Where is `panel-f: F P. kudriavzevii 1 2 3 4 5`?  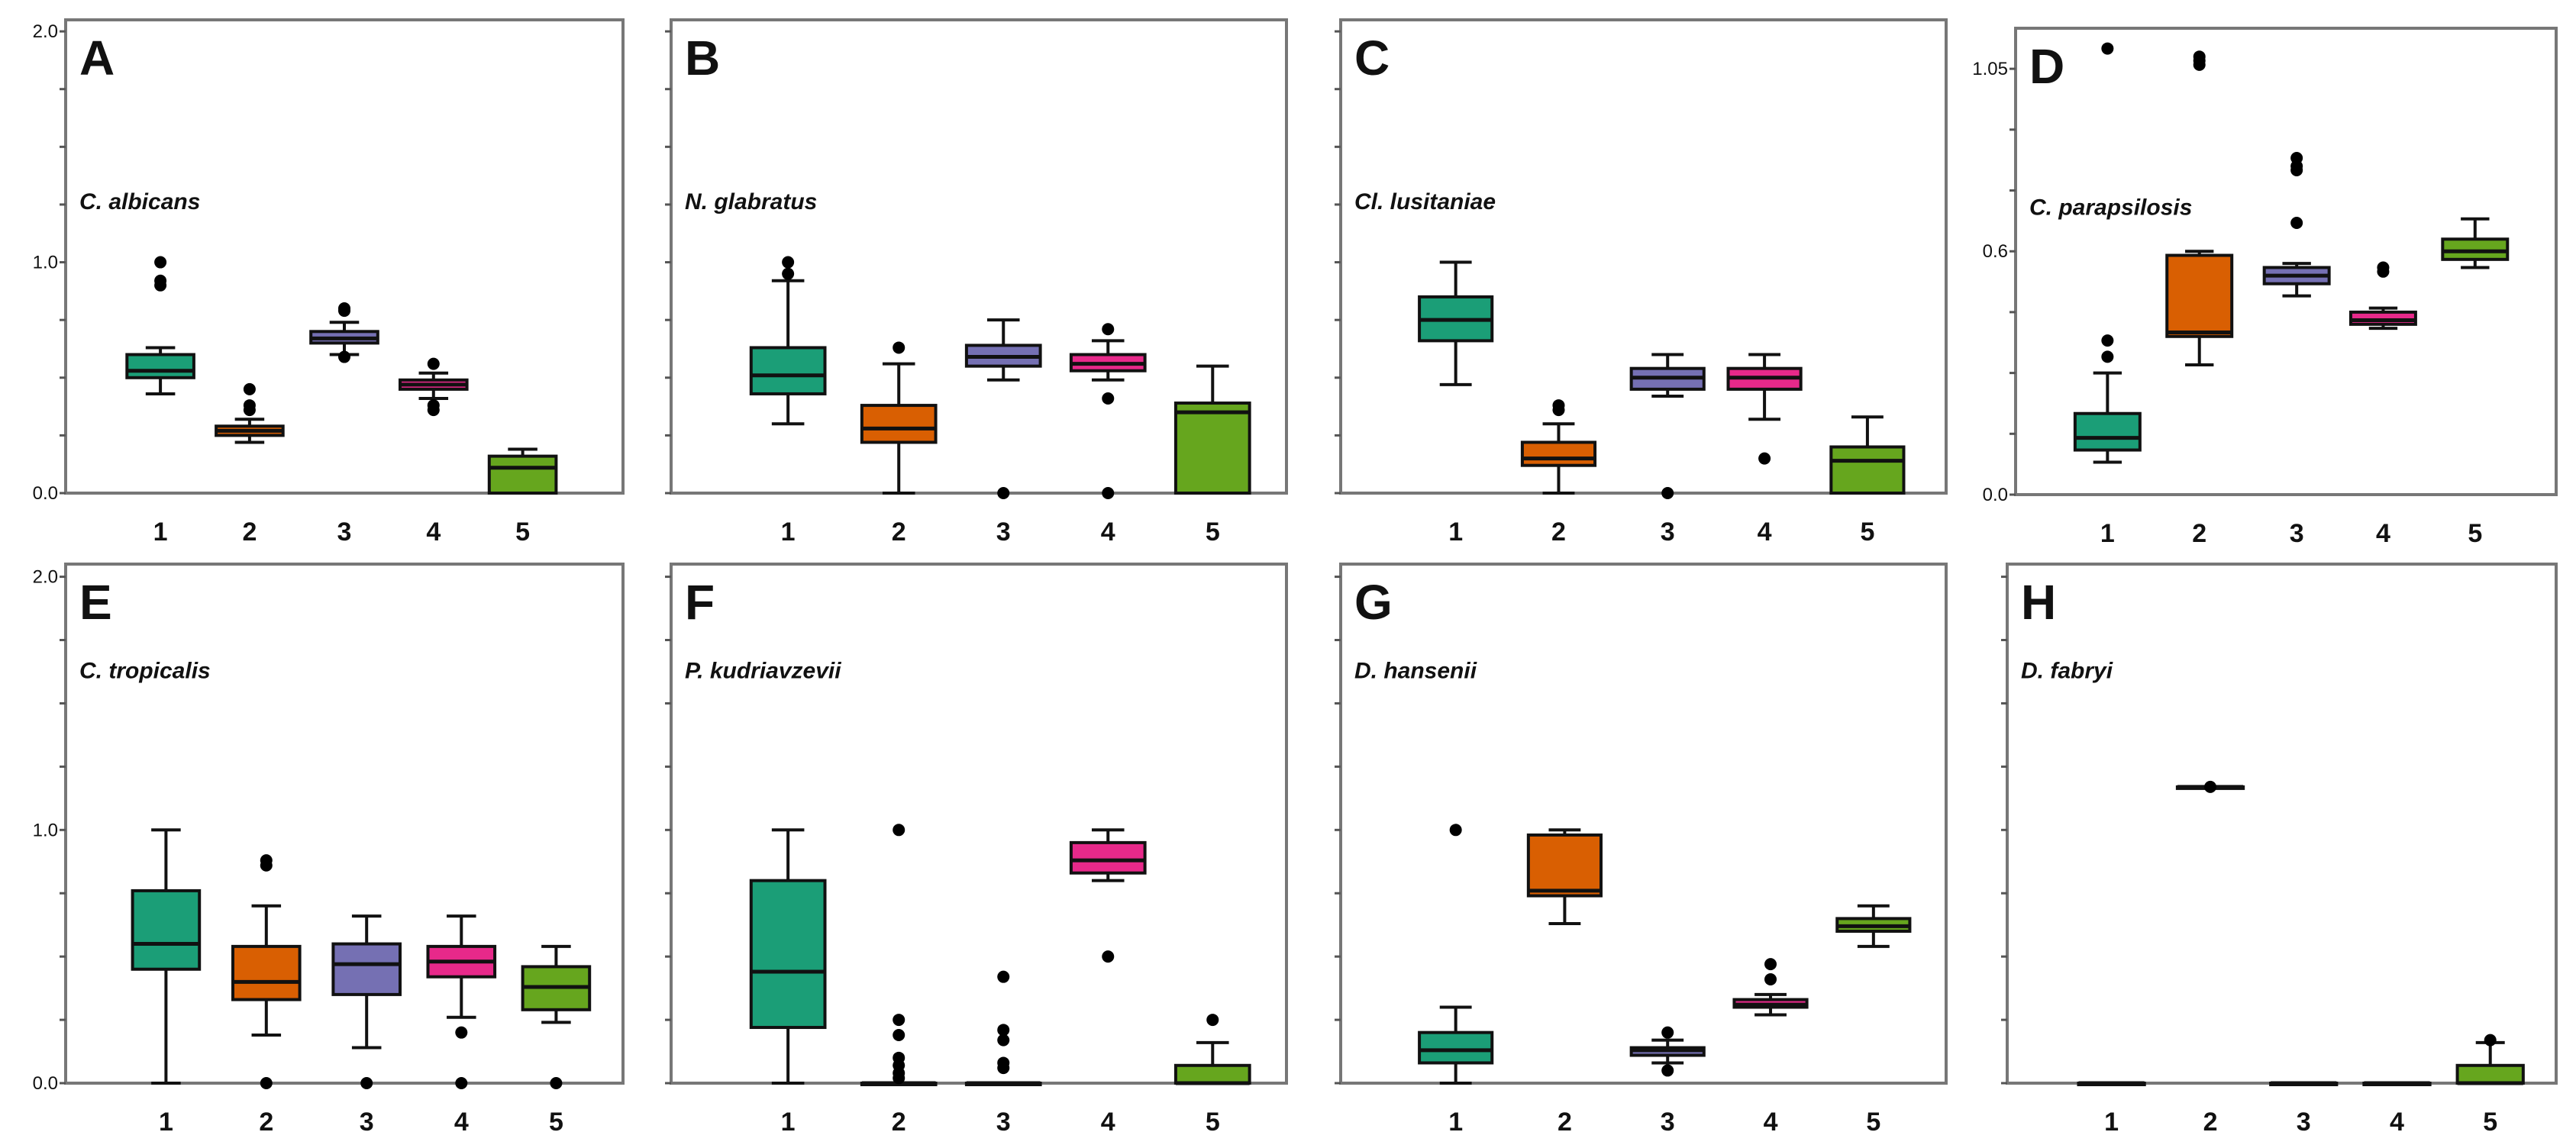 panel-f: F P. kudriavzevii 1 2 3 4 5 is located at coordinates (976, 847).